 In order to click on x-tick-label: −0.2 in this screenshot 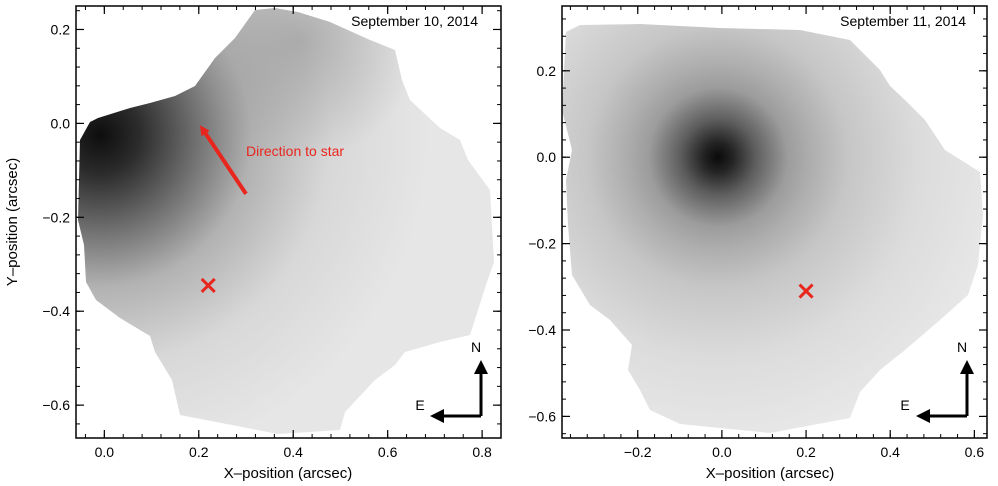, I will do `click(638, 452)`.